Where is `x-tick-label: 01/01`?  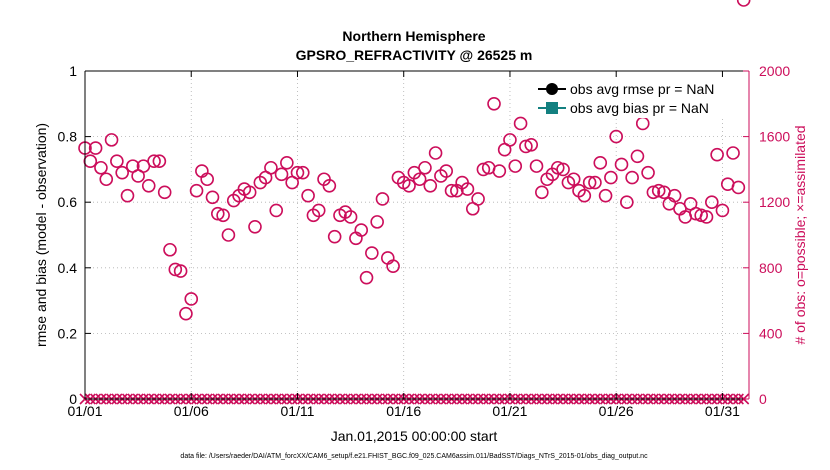 x-tick-label: 01/01 is located at coordinates (84, 411).